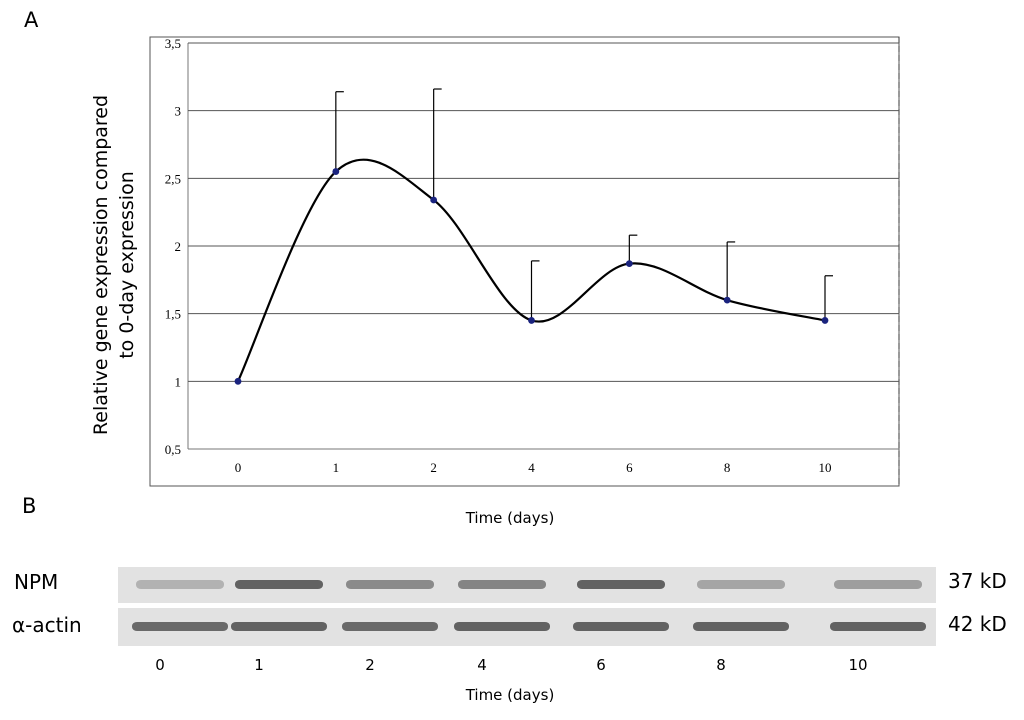 The width and height of the screenshot is (1024, 720). I want to click on blot-lane-label: 2, so click(370, 665).